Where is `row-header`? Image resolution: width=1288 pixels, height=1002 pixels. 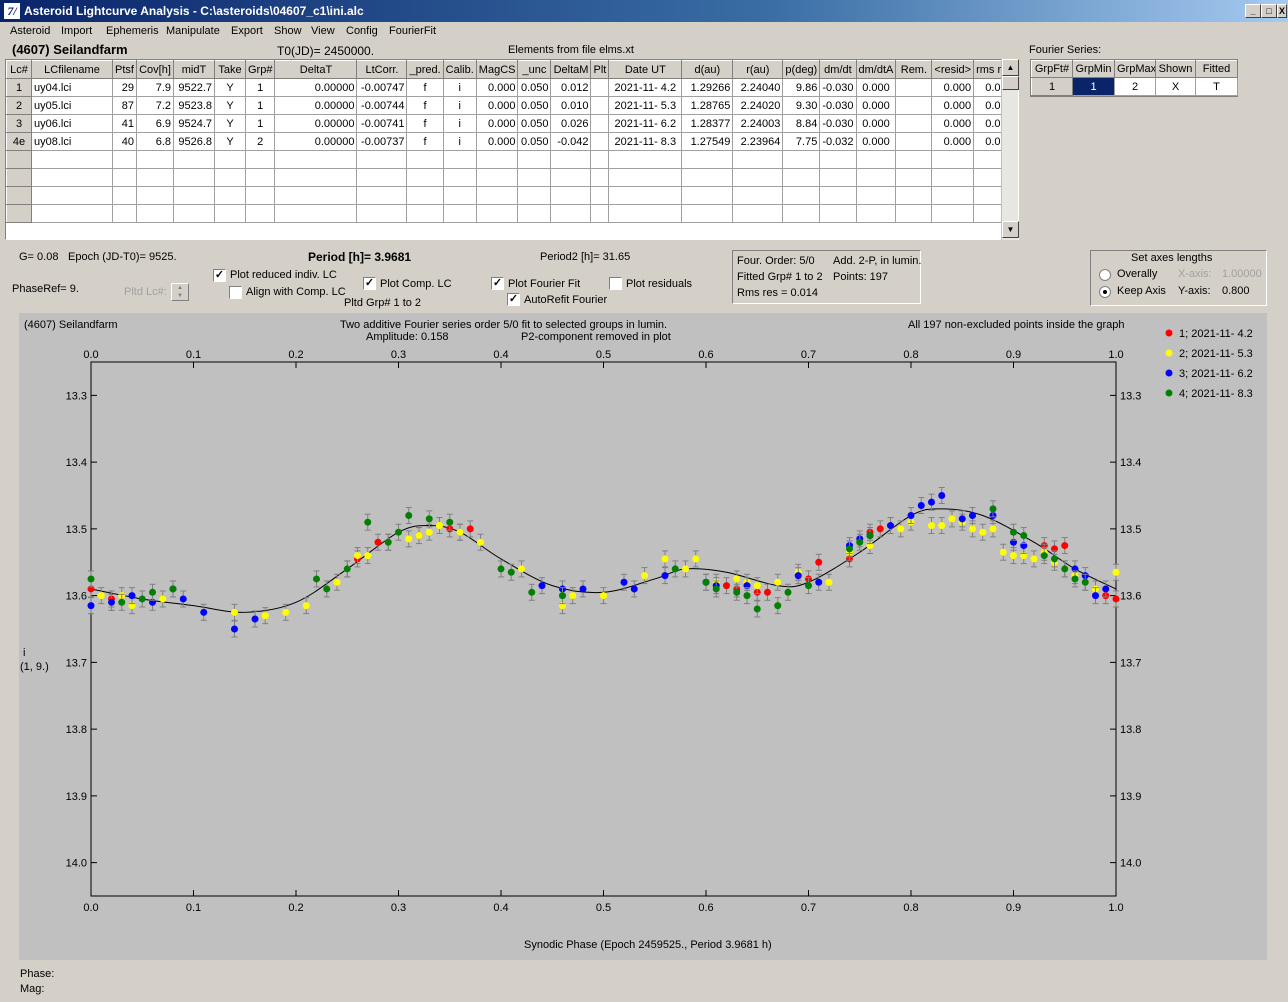
row-header is located at coordinates (19, 159).